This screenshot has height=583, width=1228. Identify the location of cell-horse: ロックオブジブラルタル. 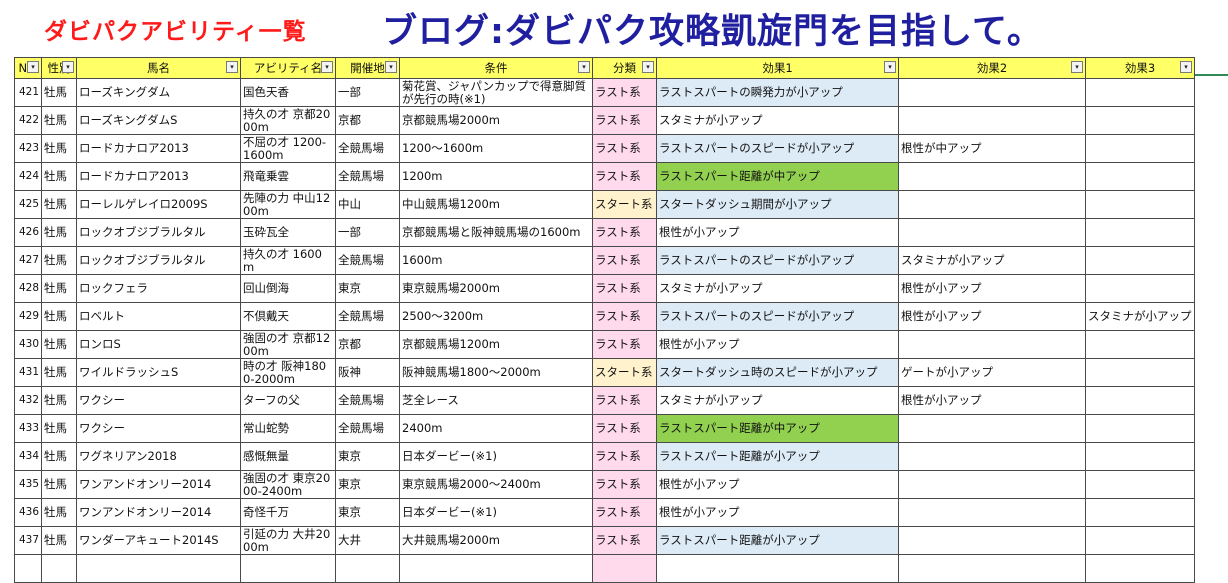
(158, 260).